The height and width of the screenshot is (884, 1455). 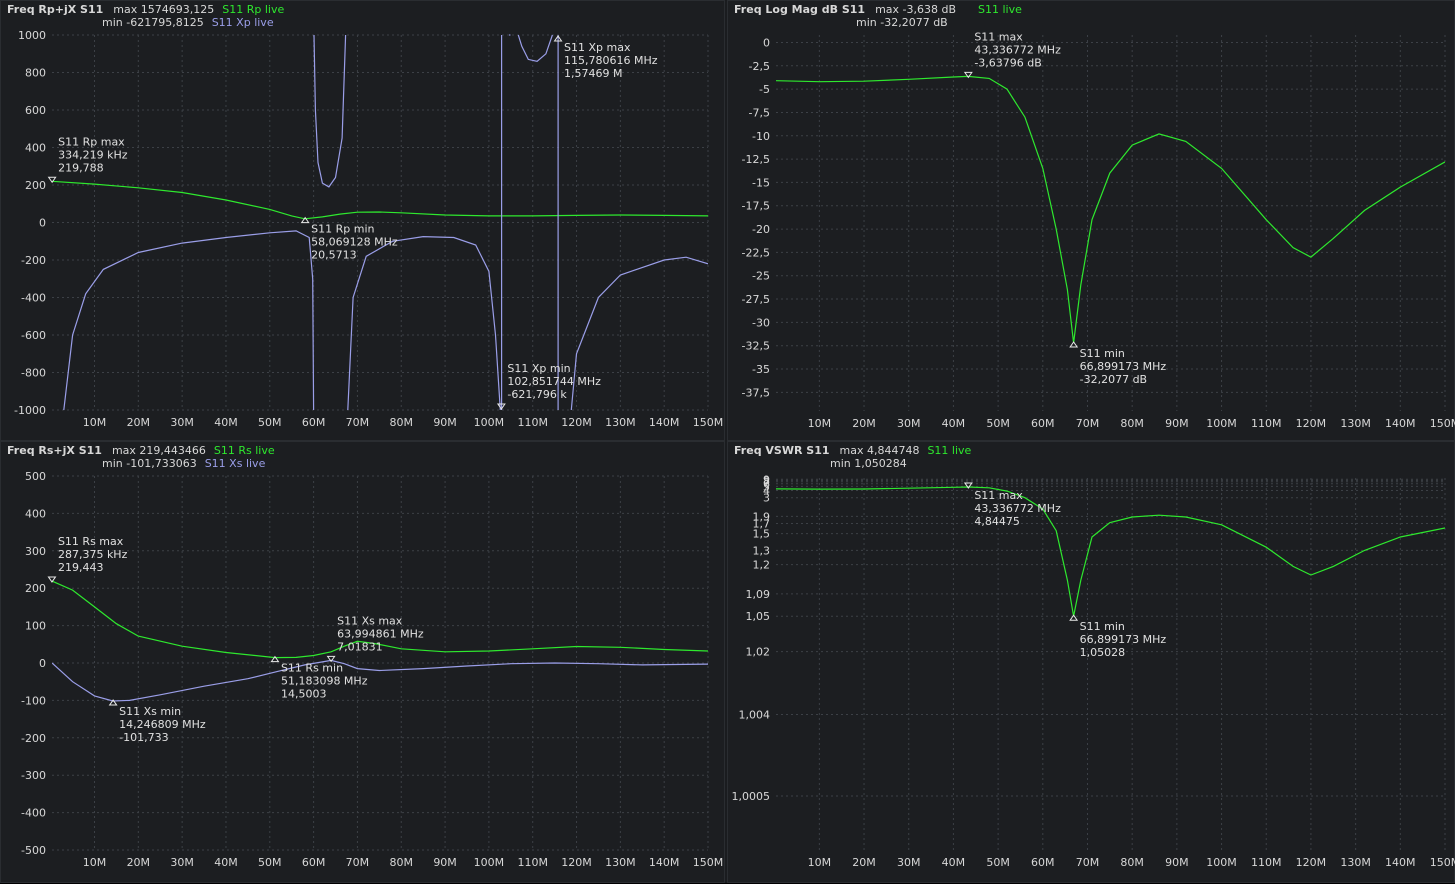 What do you see at coordinates (756, 159) in the screenshot?
I see `y-tick-label: -12,5` at bounding box center [756, 159].